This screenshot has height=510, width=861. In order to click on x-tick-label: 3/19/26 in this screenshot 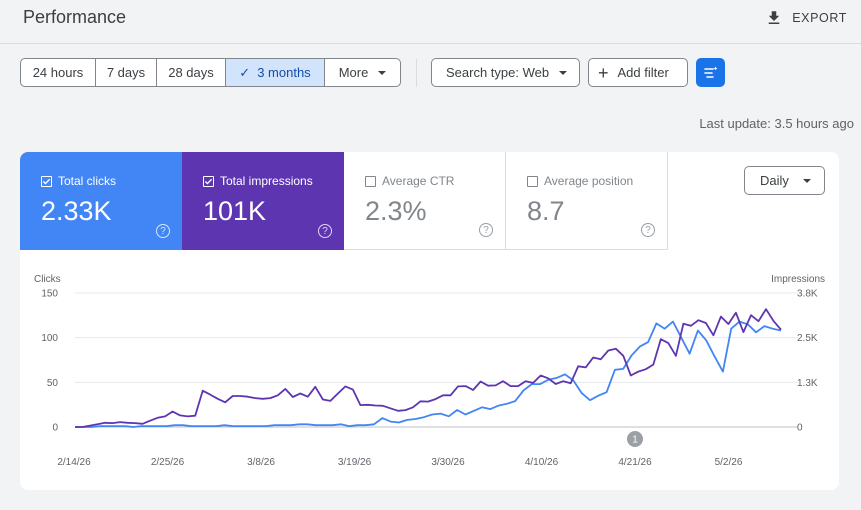, I will do `click(355, 462)`.